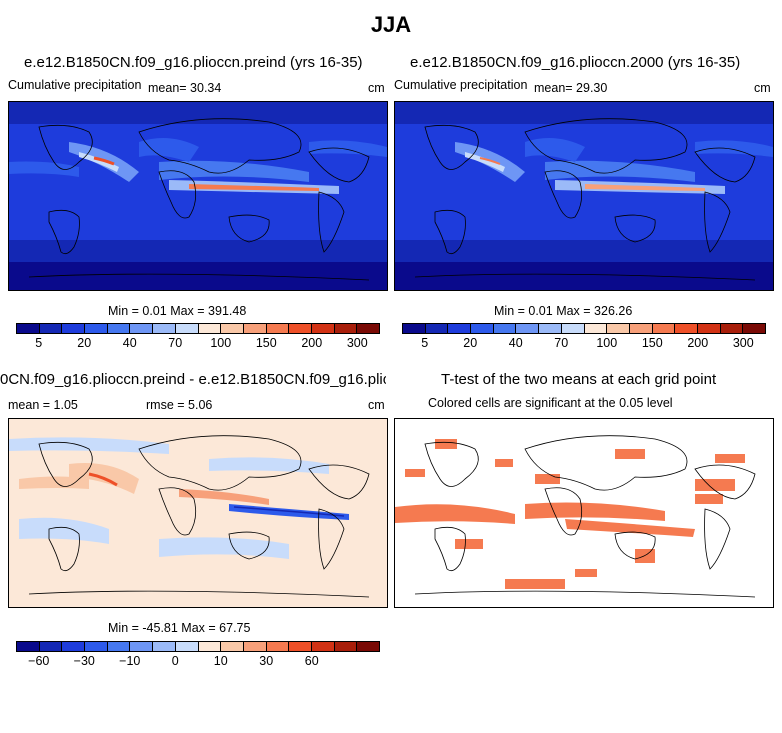 This screenshot has width=782, height=733. Describe the element at coordinates (39, 661) in the screenshot. I see `colorbar-tick-label: −60` at that location.